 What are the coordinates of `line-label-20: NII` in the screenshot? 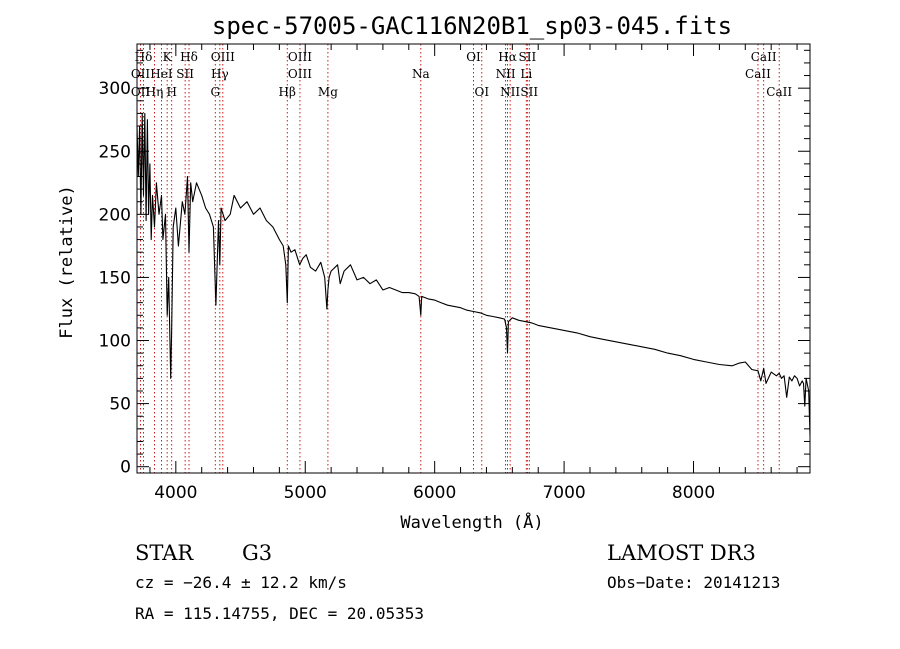 It's located at (506, 74).